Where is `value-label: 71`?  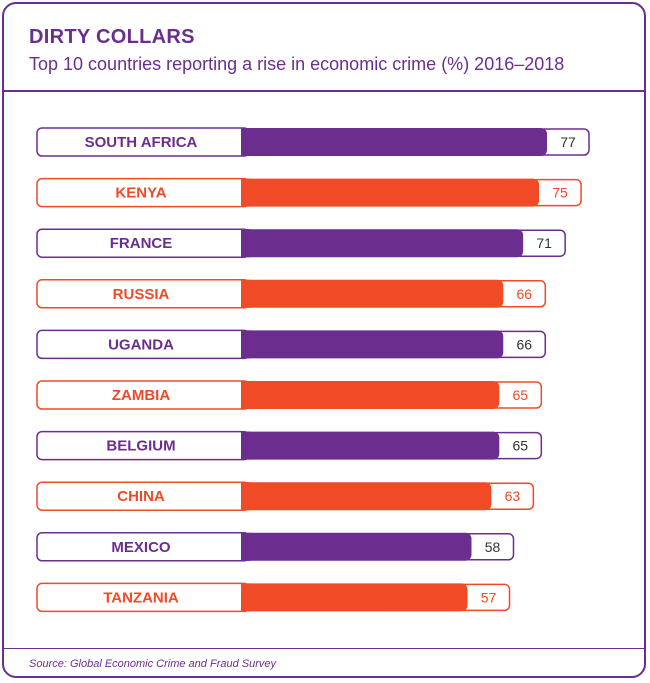
value-label: 71 is located at coordinates (544, 243).